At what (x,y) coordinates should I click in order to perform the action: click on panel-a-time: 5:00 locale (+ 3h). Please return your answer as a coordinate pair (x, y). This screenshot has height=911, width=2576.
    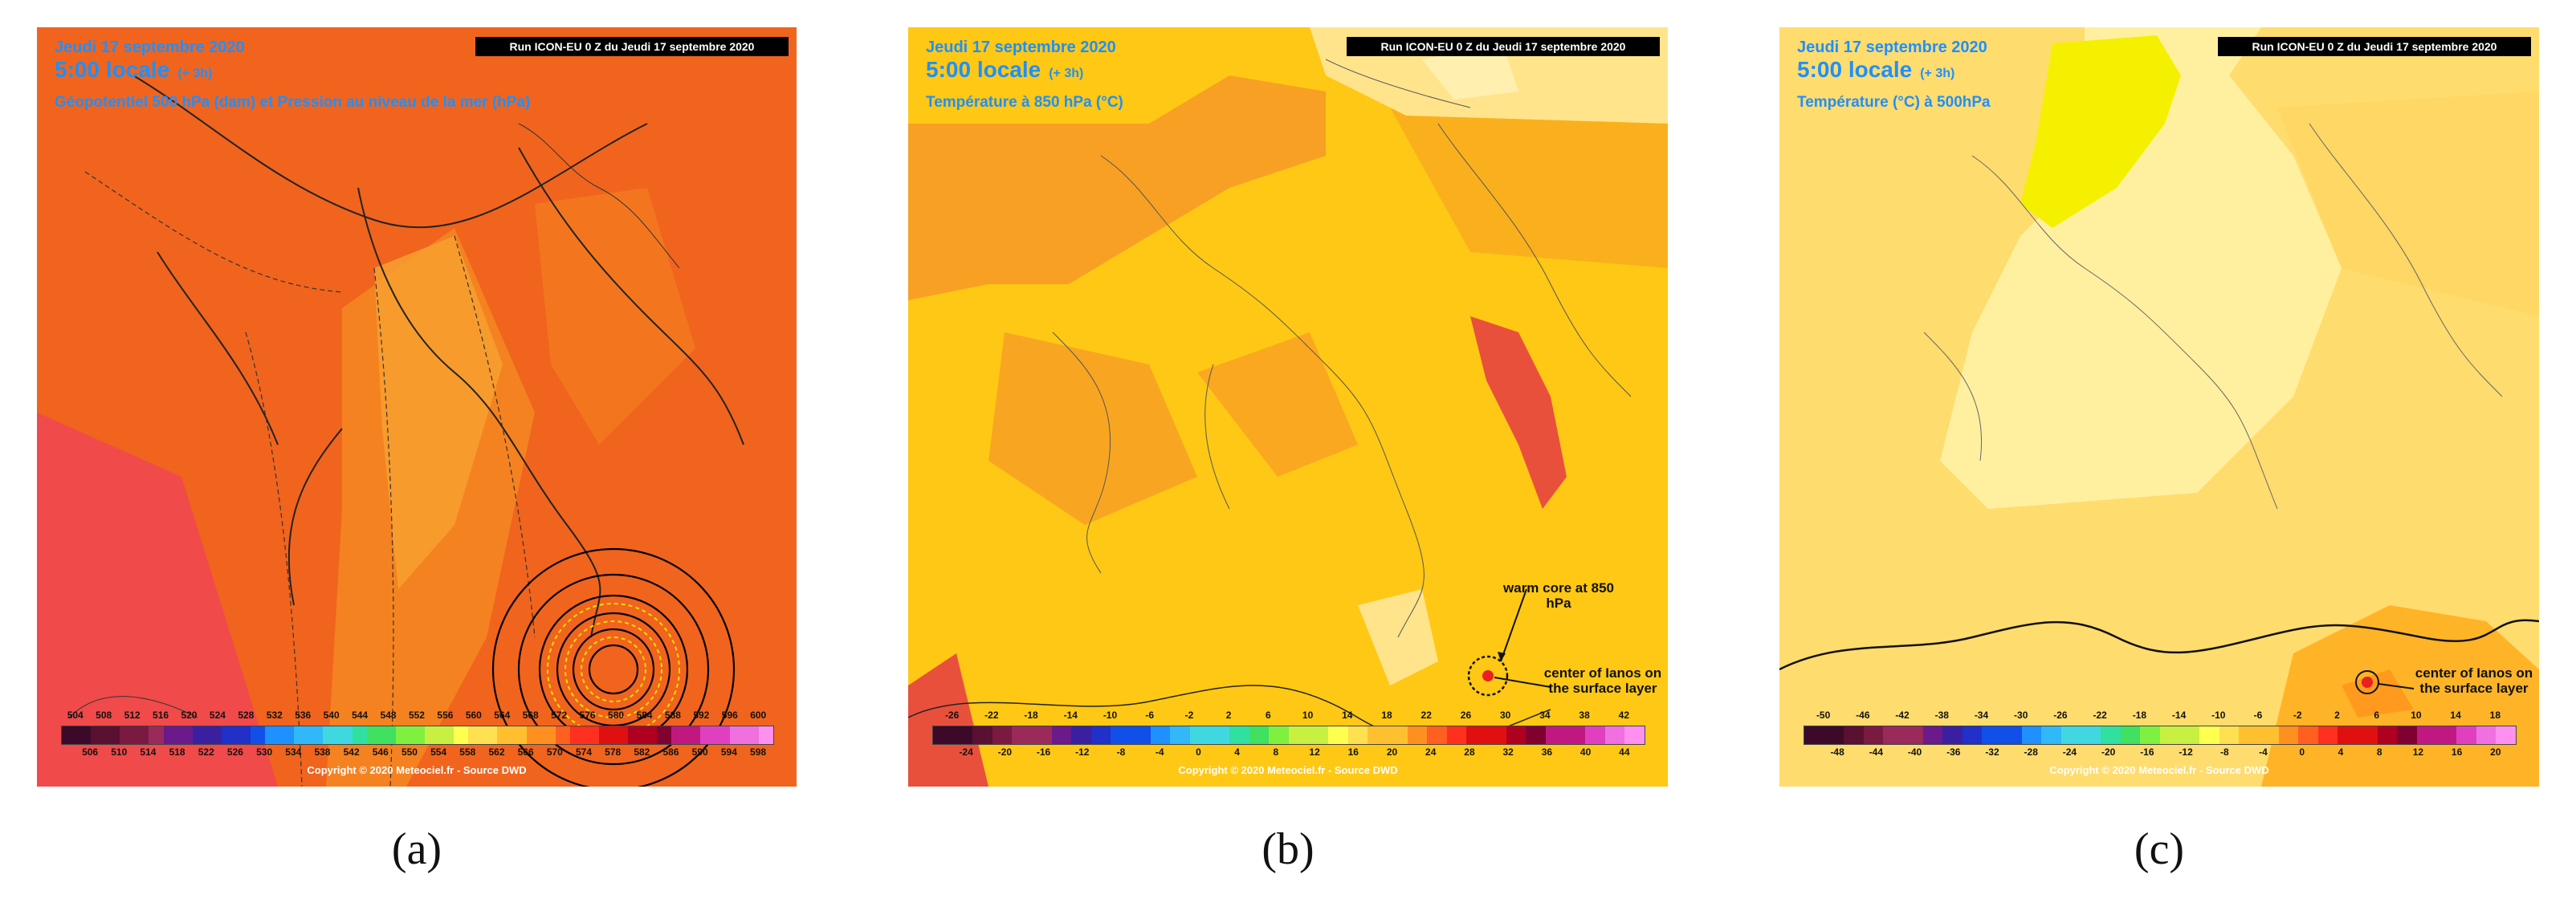
    Looking at the image, I should click on (134, 69).